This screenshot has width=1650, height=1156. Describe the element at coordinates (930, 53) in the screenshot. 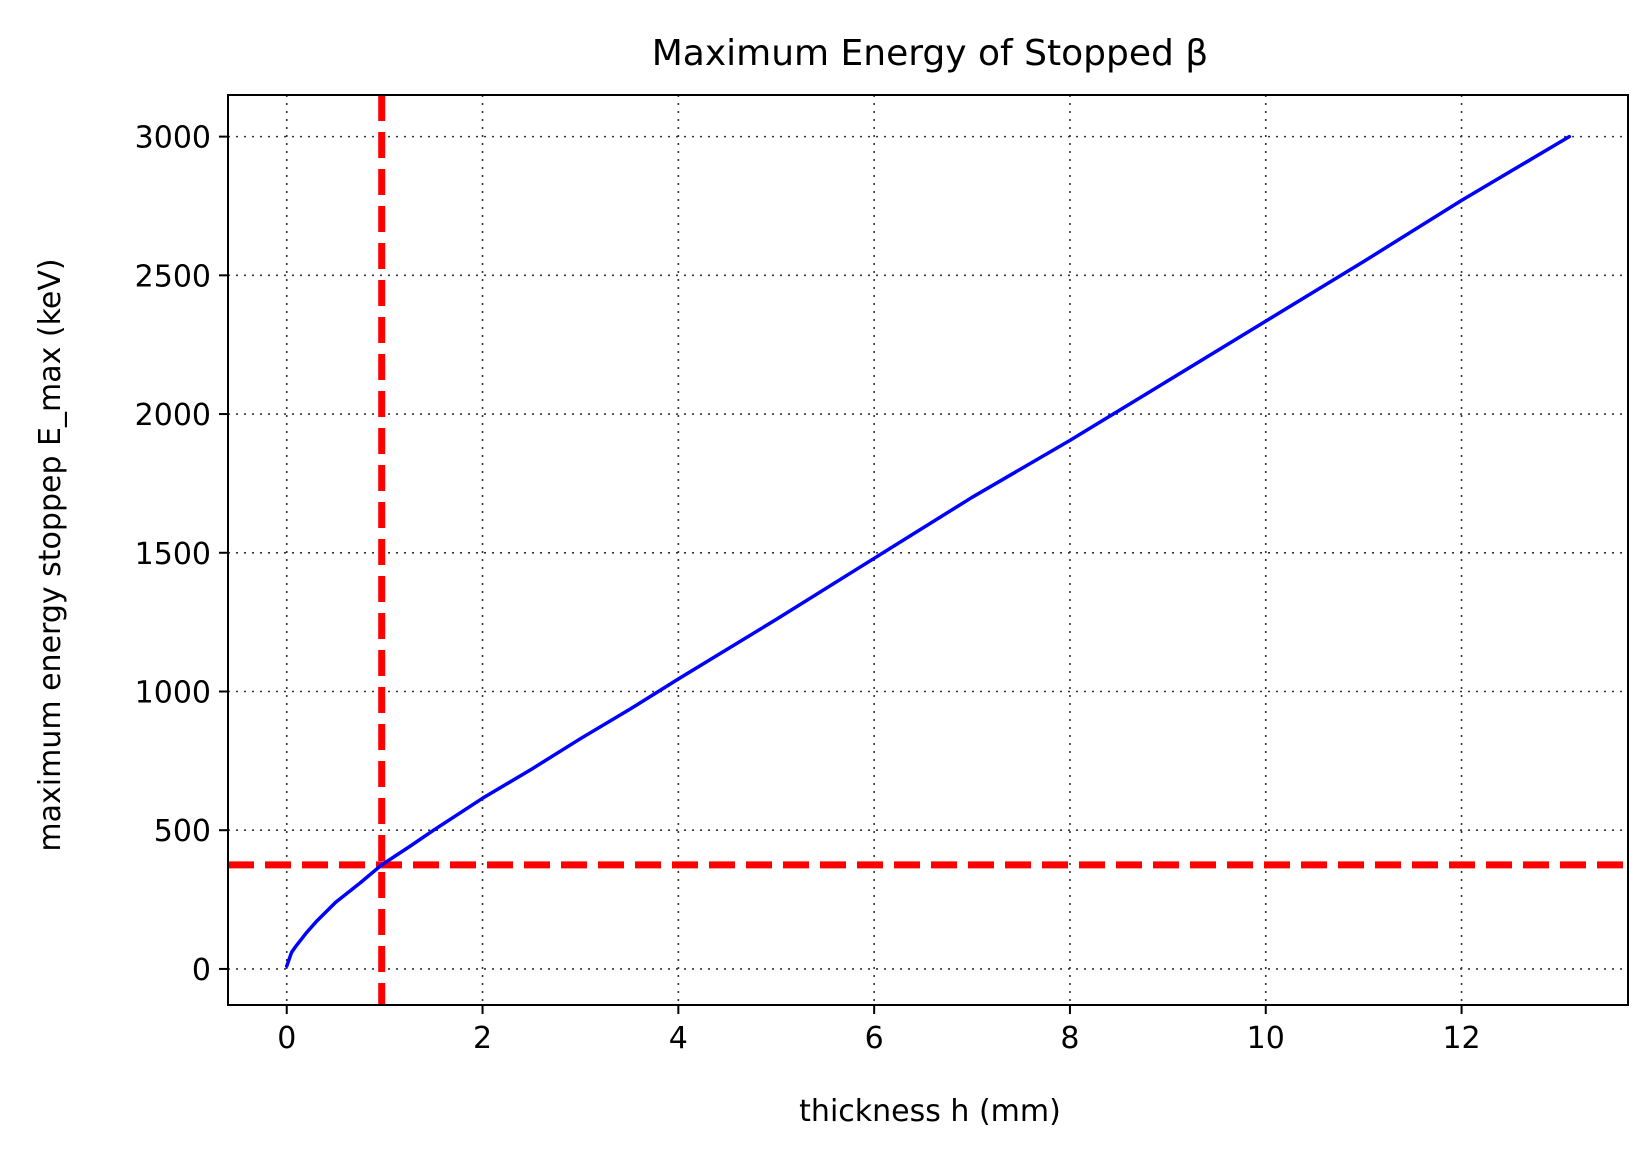

I see `chart-title: Maximum Energy of Stopped β` at that location.